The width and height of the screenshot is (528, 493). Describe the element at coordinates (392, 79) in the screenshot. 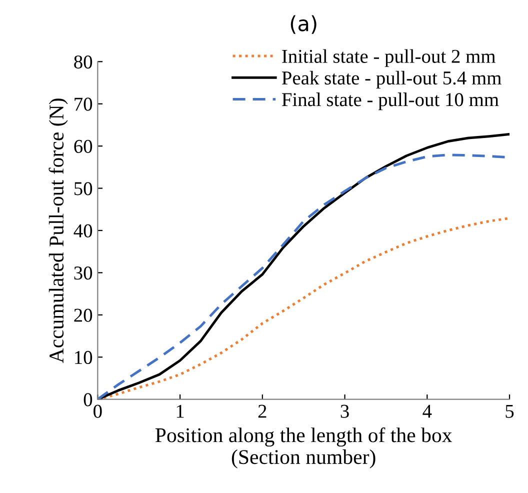

I see `legend-label: Peak state - pull-out 5.4 mm` at that location.